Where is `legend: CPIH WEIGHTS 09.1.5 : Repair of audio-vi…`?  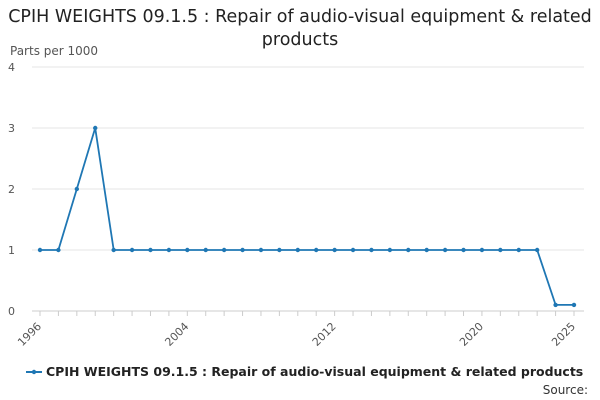
legend: CPIH WEIGHTS 09.1.5 : Repair of audio-vi… is located at coordinates (304, 371).